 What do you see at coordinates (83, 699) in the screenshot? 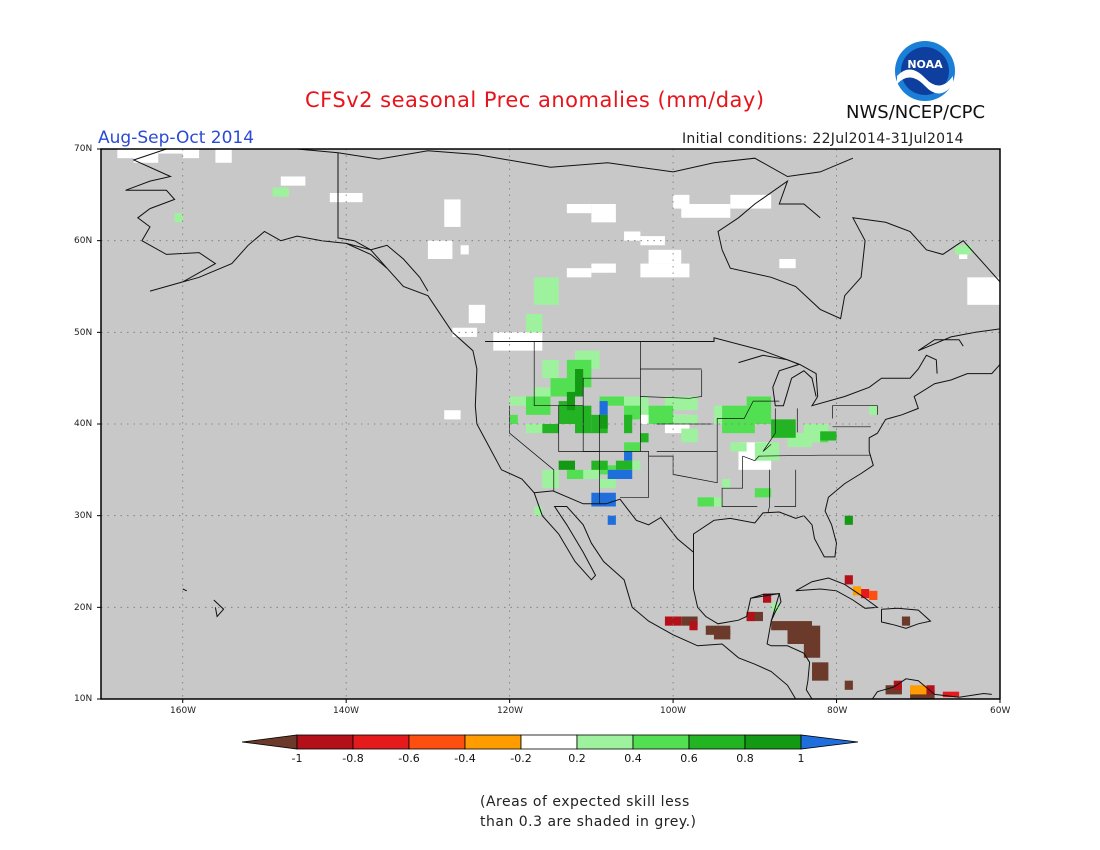
I see `lat-label-10n: 10N` at bounding box center [83, 699].